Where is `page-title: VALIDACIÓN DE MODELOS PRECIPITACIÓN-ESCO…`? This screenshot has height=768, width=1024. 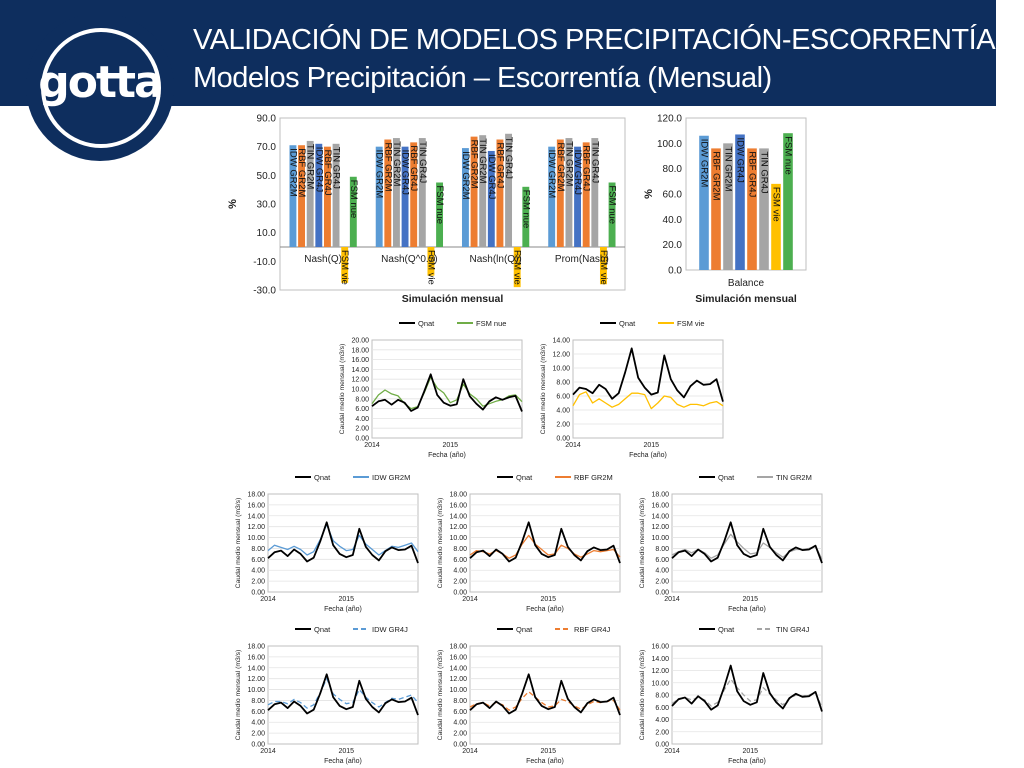
page-title: VALIDACIÓN DE MODELOS PRECIPITACIÓN-ESCO… is located at coordinates (594, 40).